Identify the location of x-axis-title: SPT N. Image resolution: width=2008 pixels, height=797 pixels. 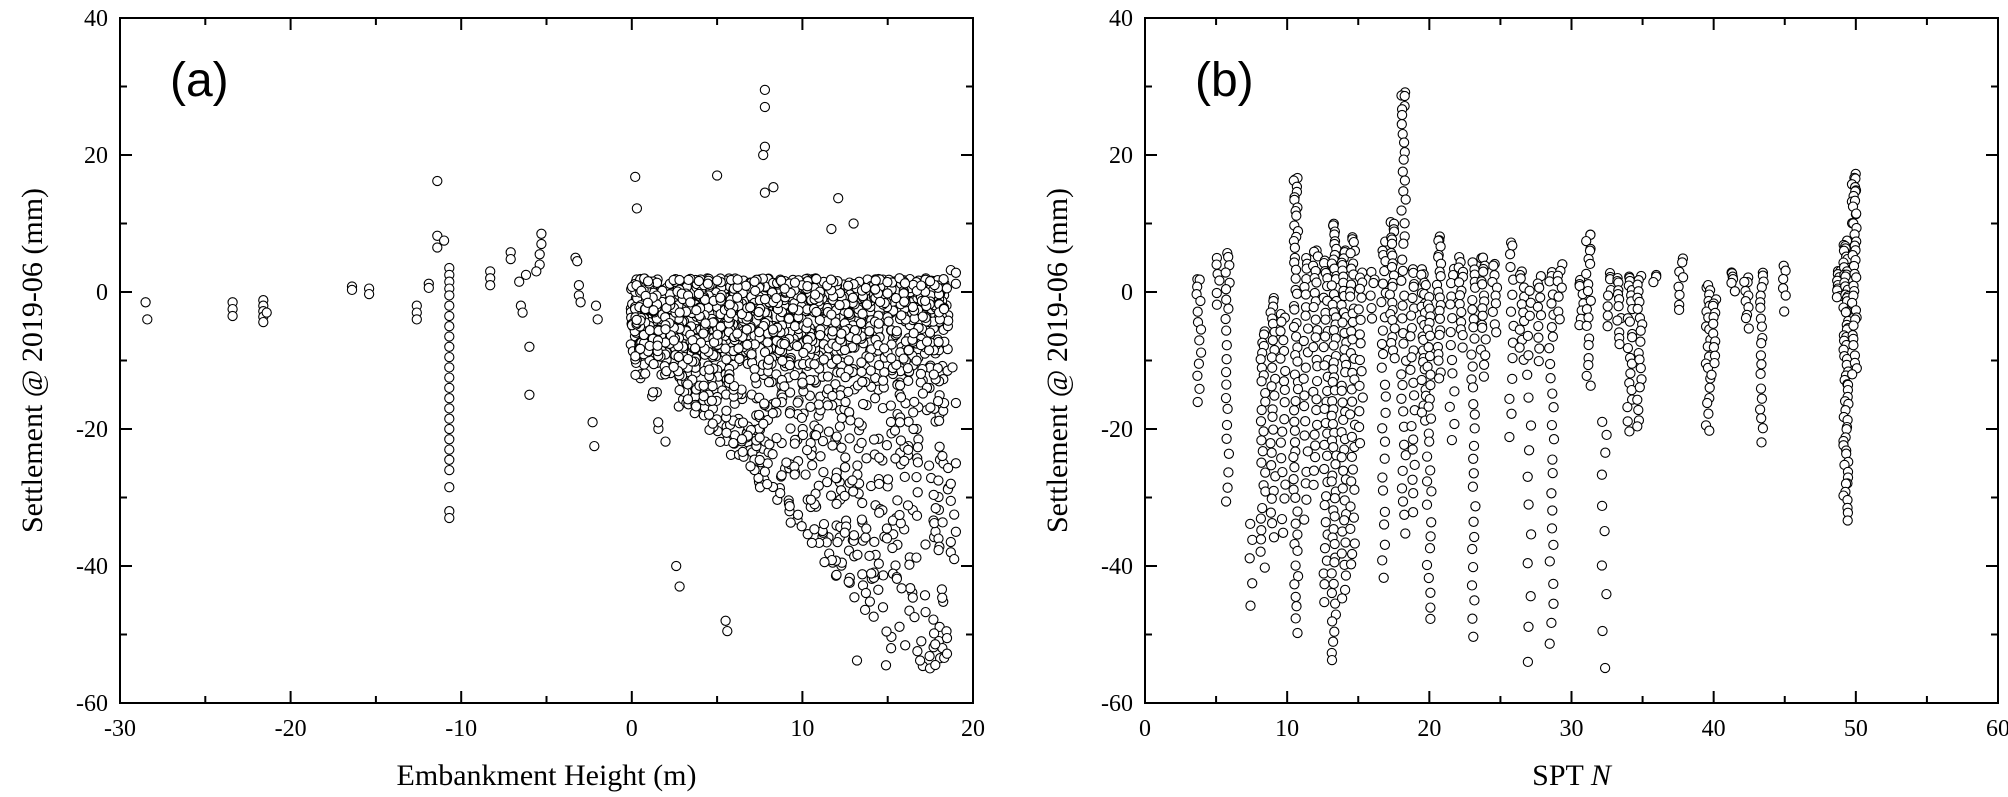
(1572, 775).